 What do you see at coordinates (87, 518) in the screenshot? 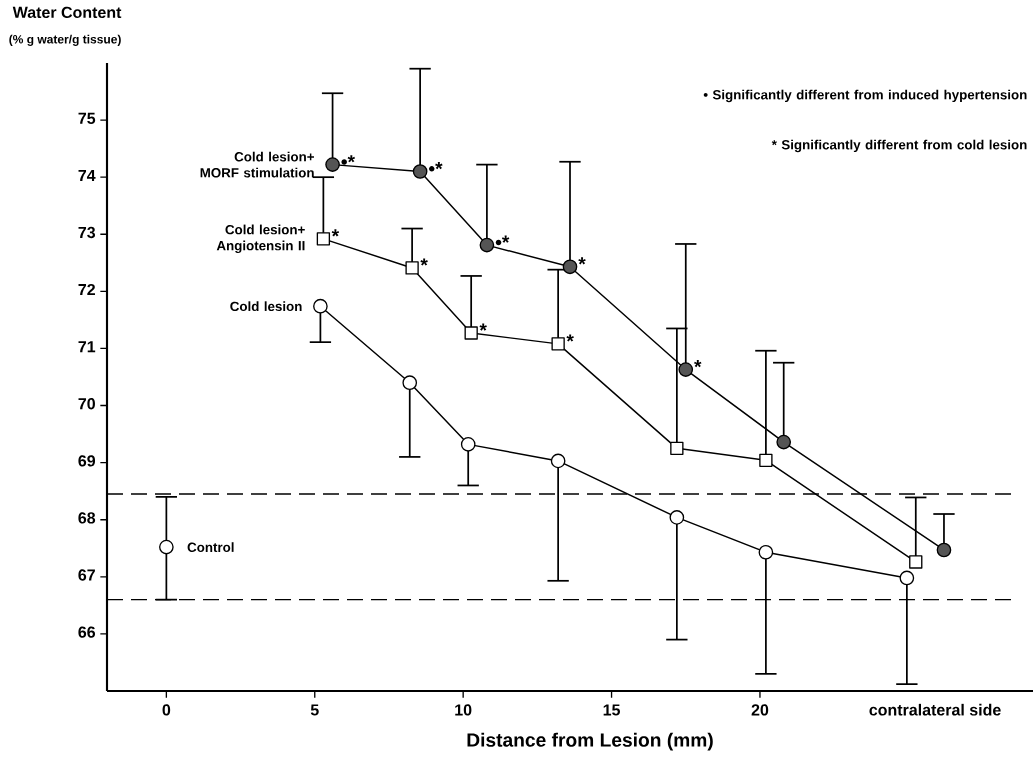
I see `y-tick-label: 68` at bounding box center [87, 518].